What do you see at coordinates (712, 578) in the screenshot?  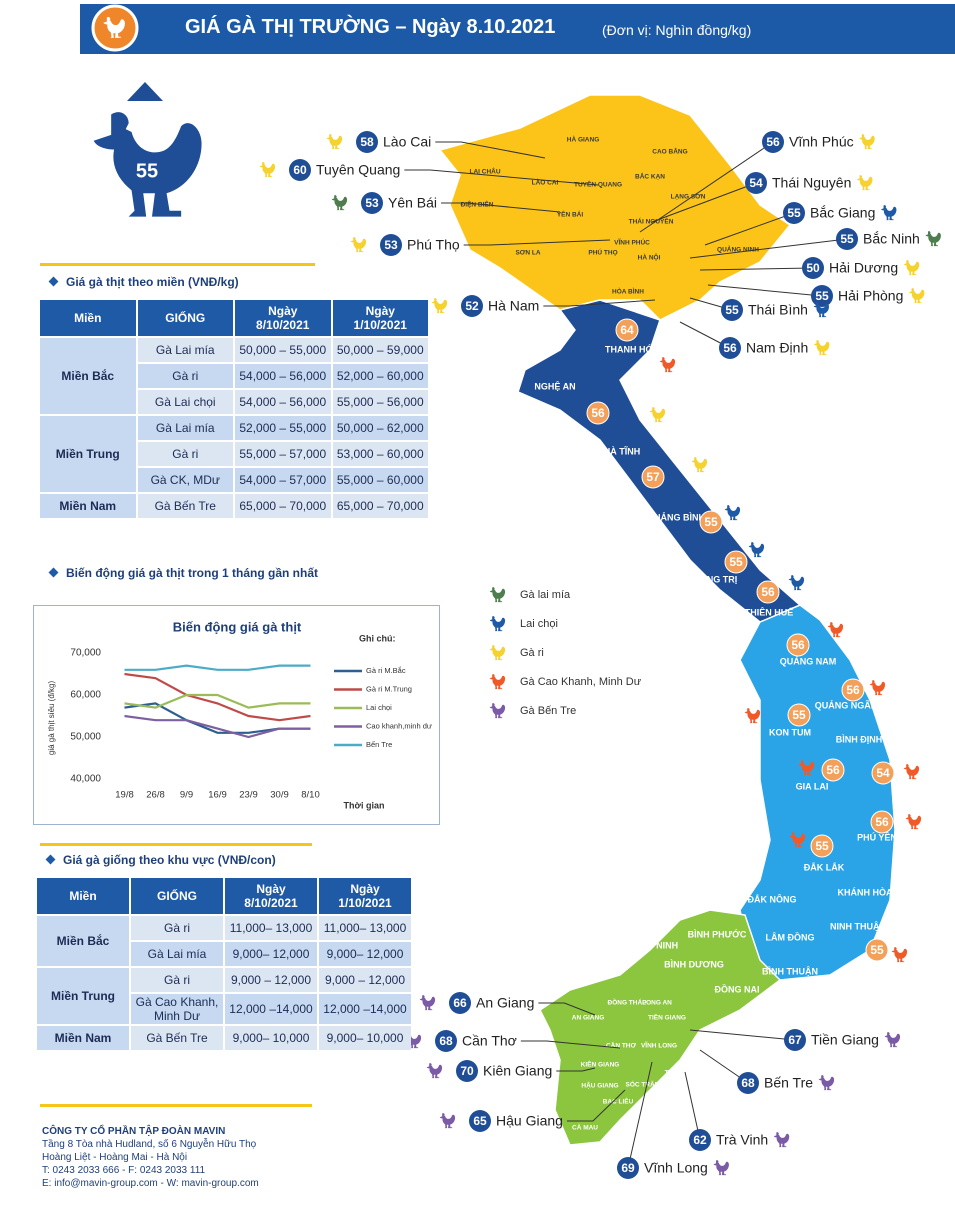 I see `province-label: QUẢNG TRỊ` at bounding box center [712, 578].